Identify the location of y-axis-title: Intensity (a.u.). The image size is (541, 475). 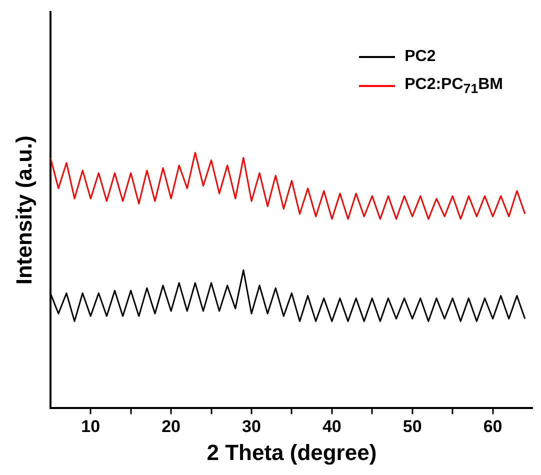
(23, 210).